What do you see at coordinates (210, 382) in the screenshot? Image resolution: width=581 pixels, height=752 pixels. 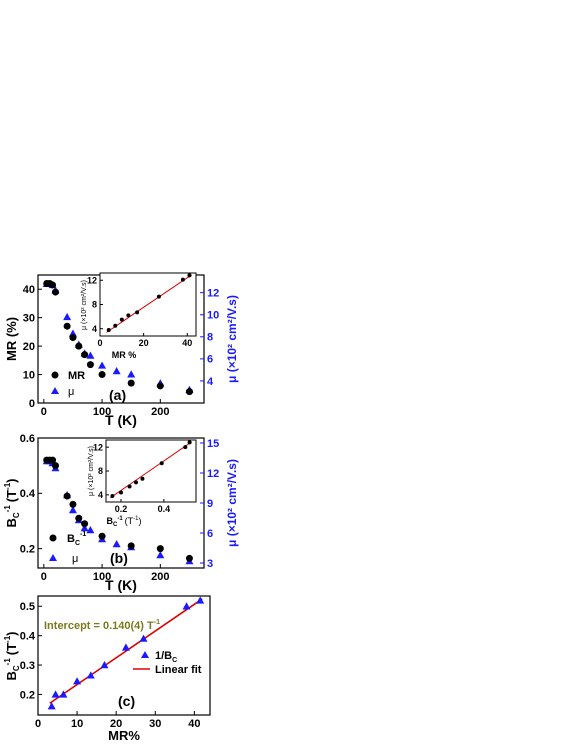 I see `panel-a-yright-tick-label-0: 4` at bounding box center [210, 382].